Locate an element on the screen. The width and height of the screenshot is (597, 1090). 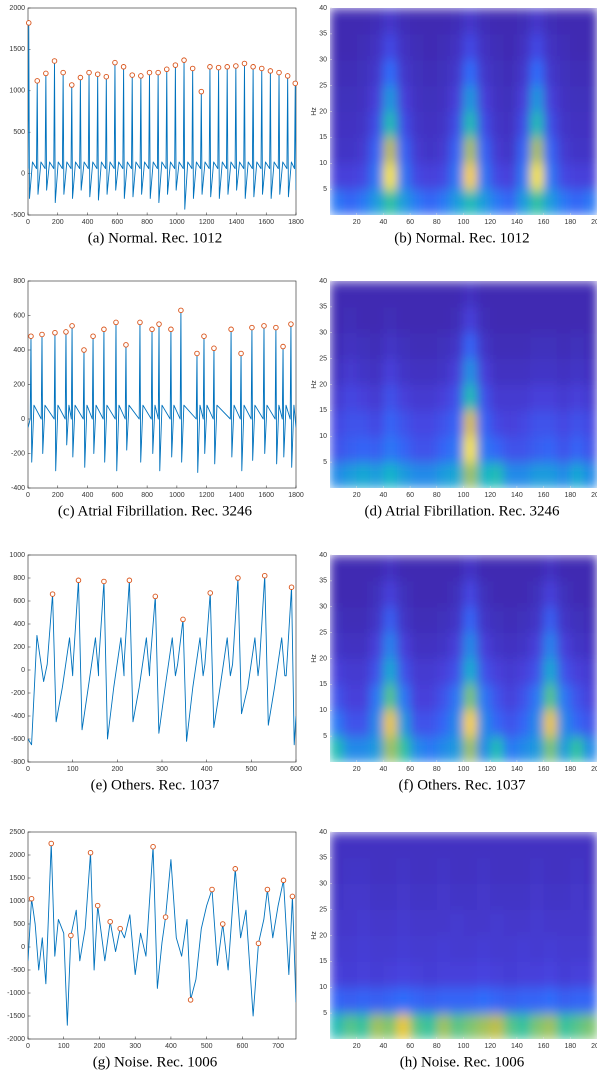
y-tick-label: 15 is located at coordinates (323, 684).